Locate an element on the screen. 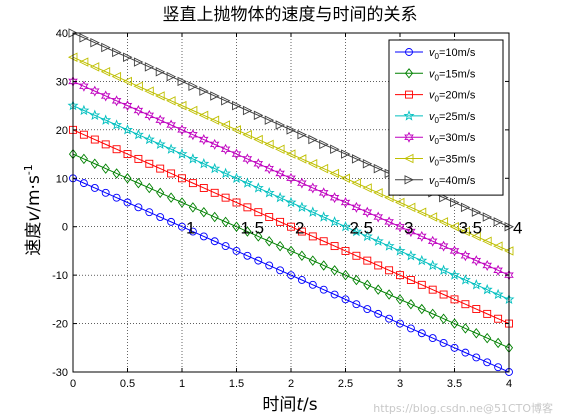 This screenshot has width=561, height=420. legend-label: v0=30m/s is located at coordinates (452, 139).